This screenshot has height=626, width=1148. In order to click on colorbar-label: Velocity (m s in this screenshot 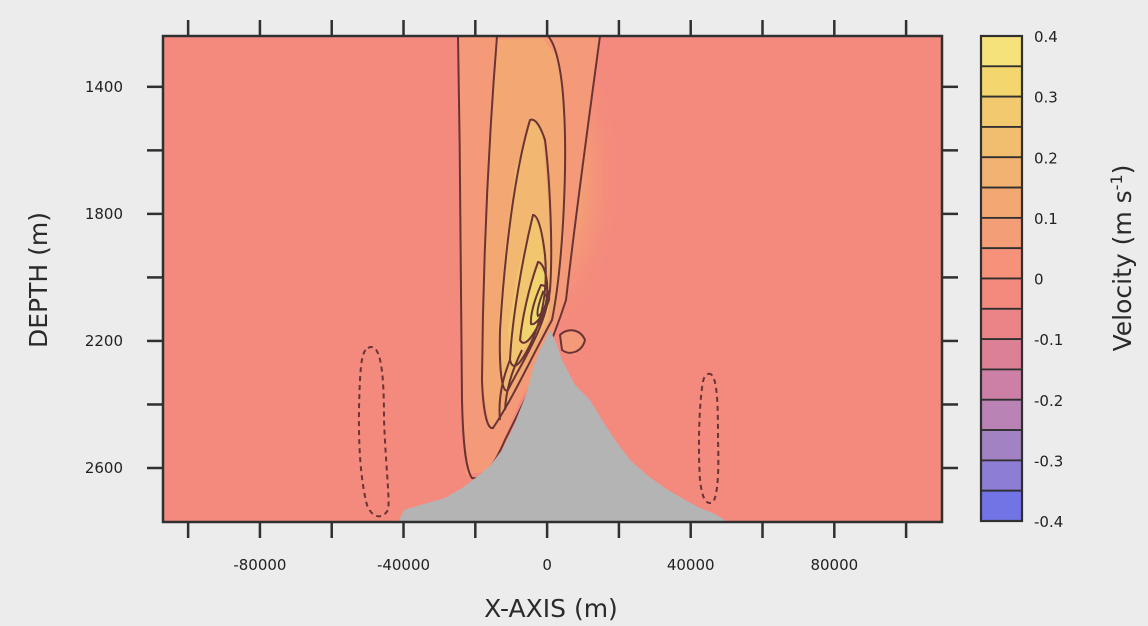, I will do `click(1122, 270)`.